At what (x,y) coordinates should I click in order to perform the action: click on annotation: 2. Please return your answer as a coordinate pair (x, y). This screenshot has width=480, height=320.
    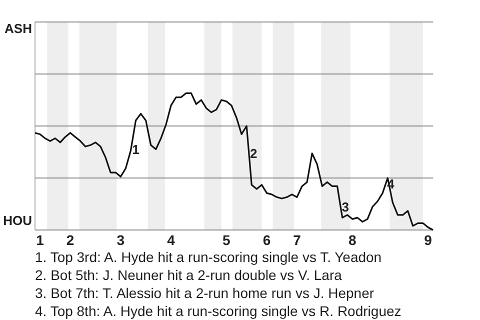
    Looking at the image, I should click on (254, 154).